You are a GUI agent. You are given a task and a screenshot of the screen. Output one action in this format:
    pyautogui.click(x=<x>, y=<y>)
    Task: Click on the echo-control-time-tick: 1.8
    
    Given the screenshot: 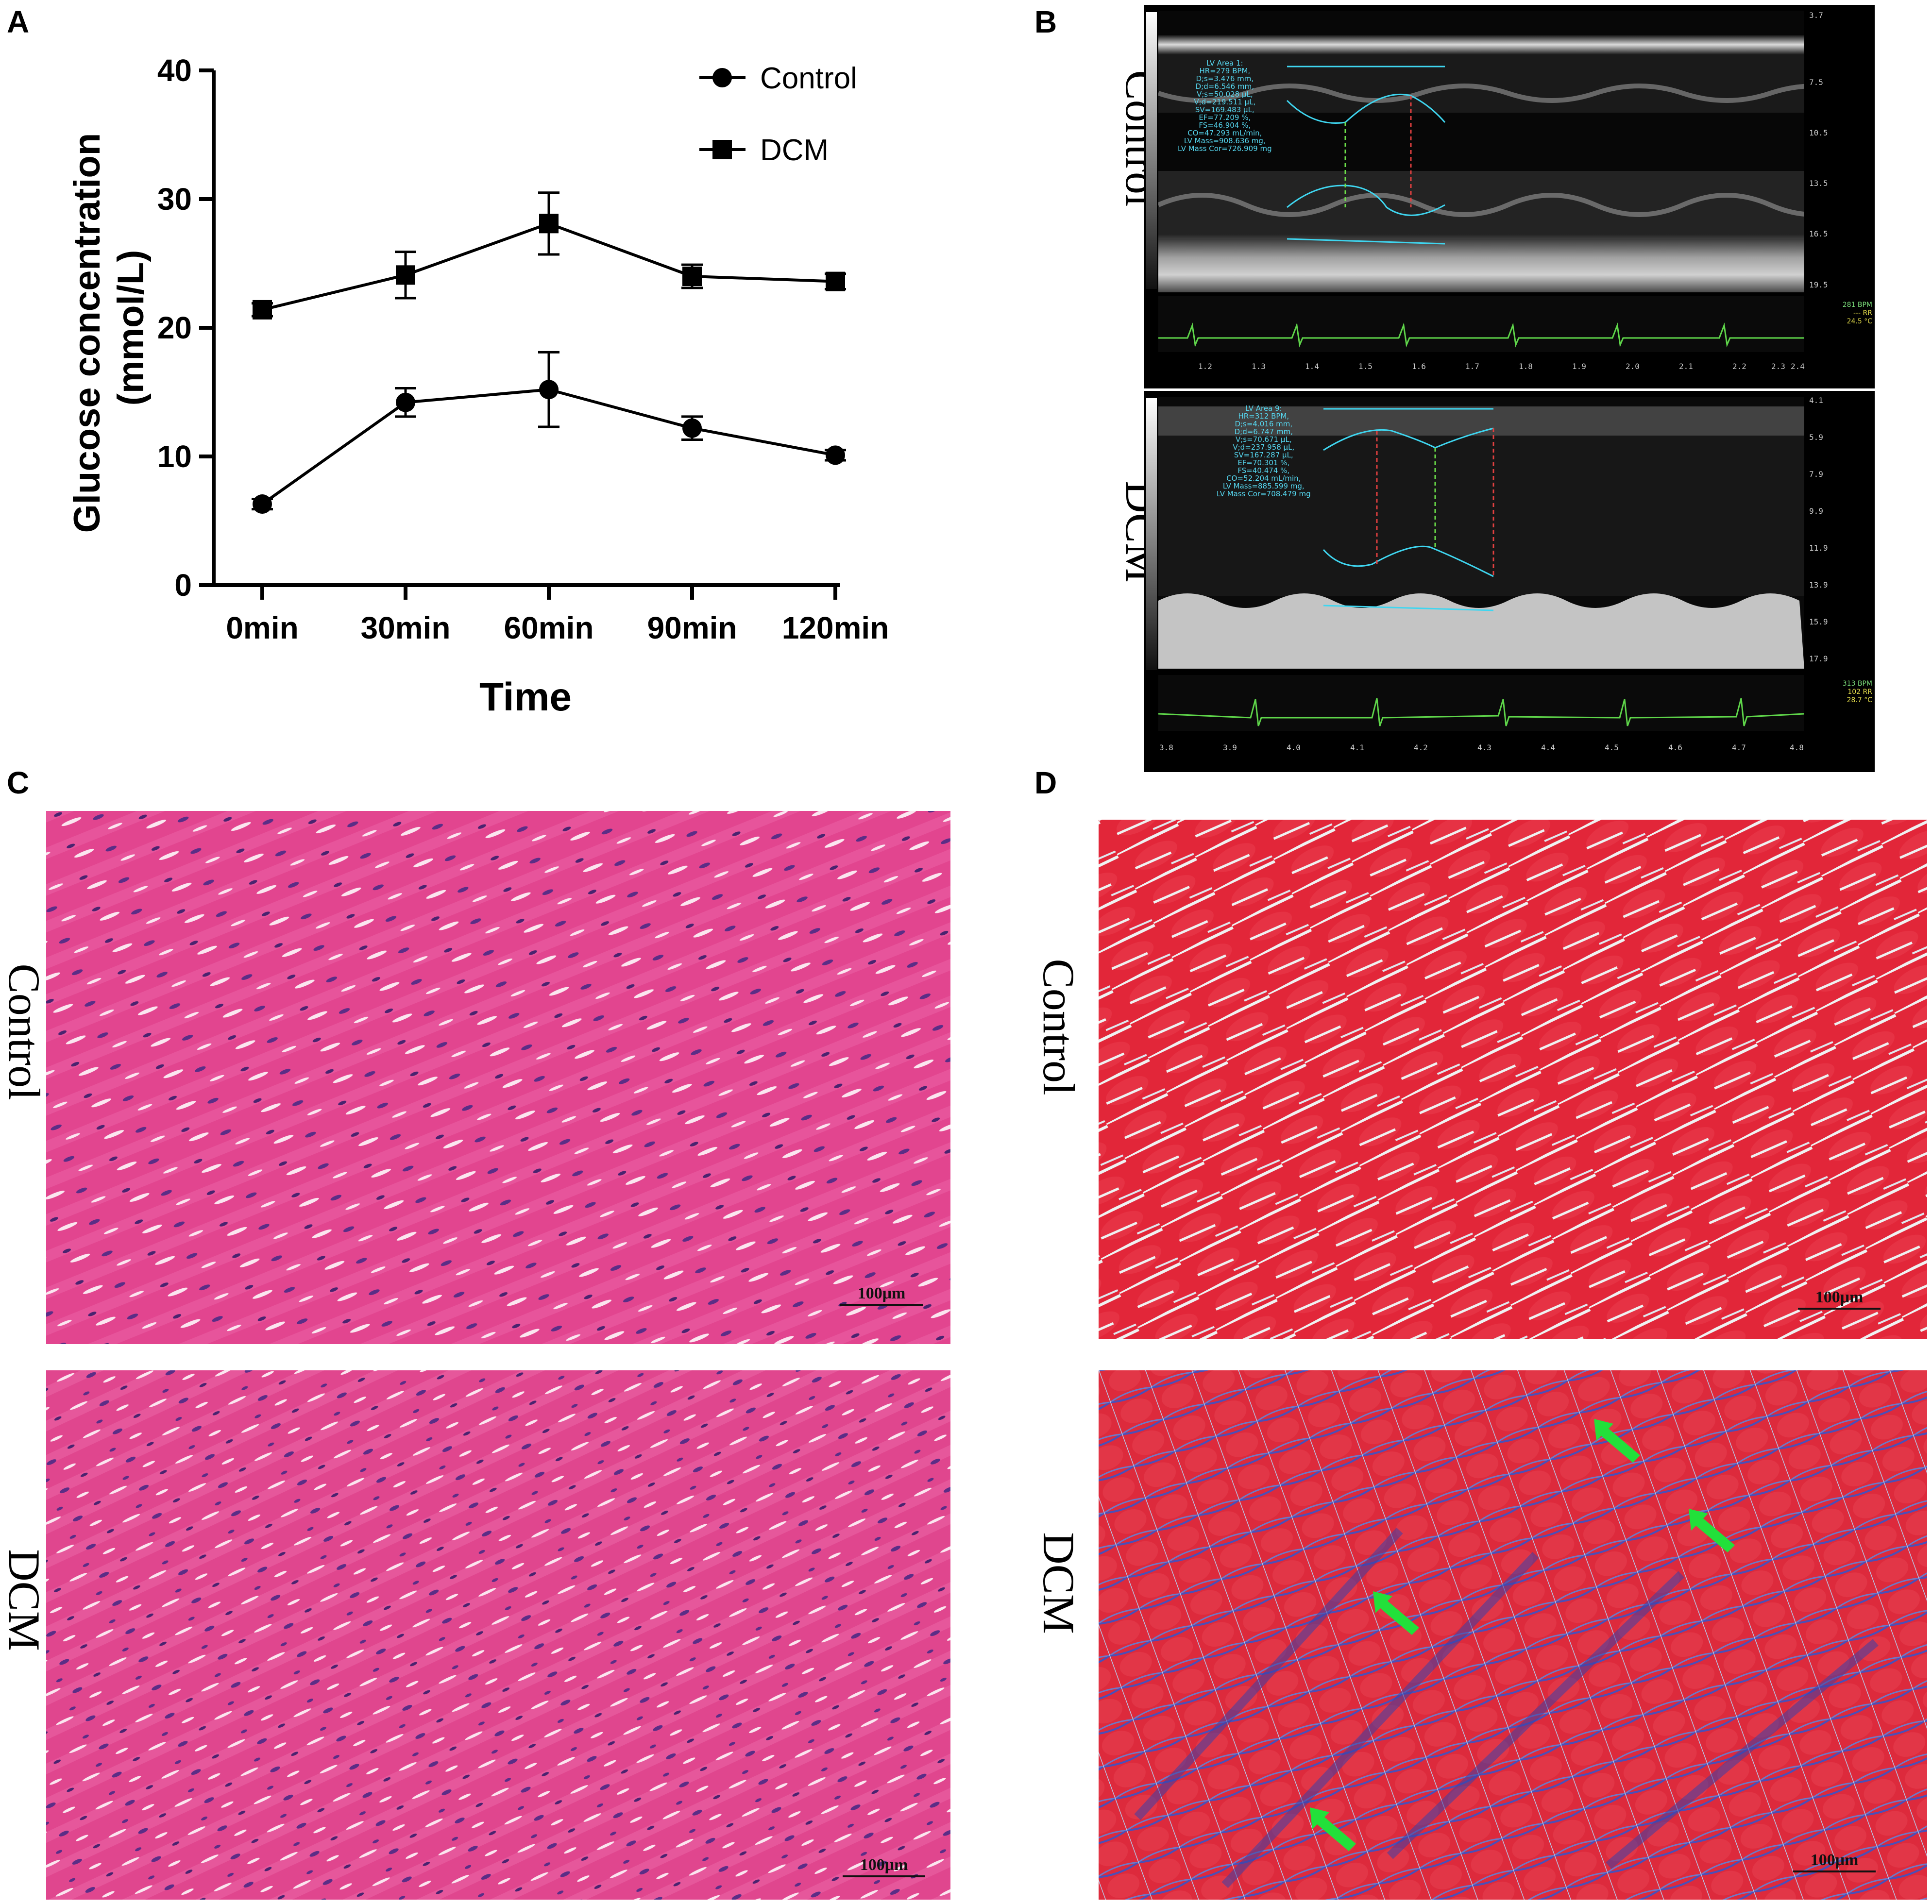 What is the action you would take?
    pyautogui.click(x=1526, y=366)
    